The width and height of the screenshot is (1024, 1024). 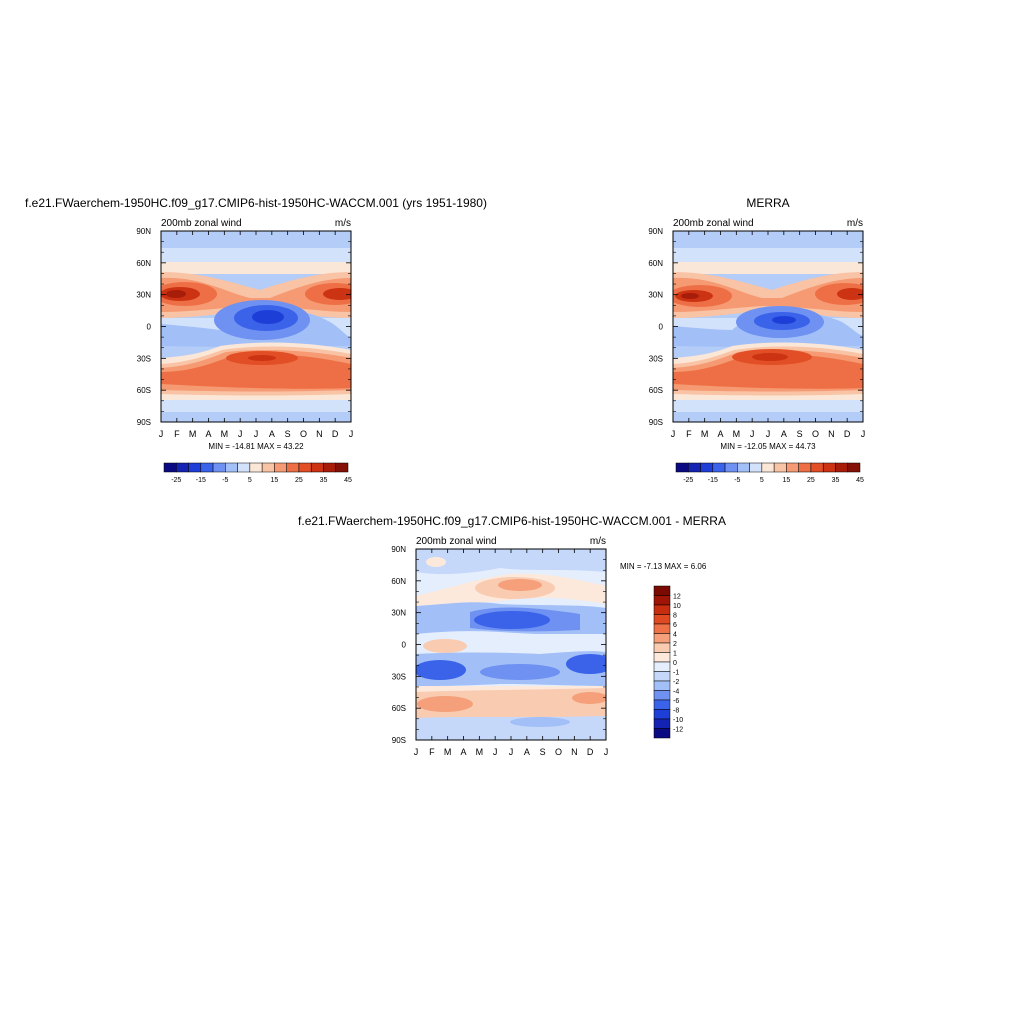 I want to click on colorbar-label: 1, so click(x=675, y=654).